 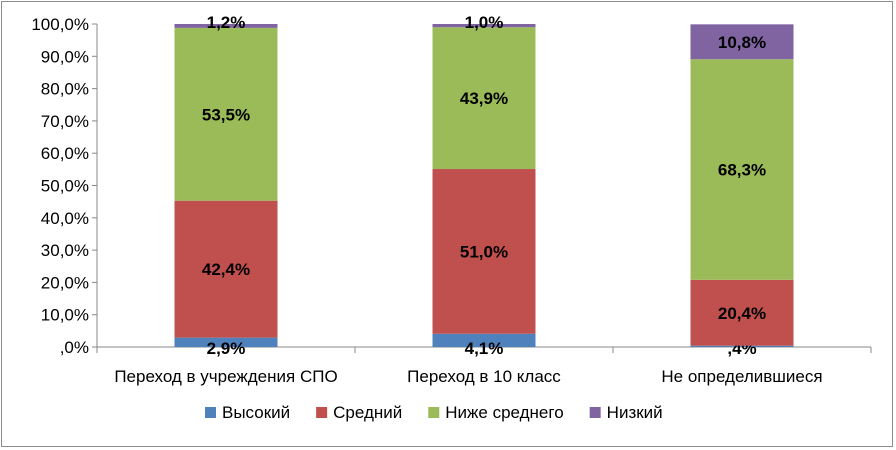 What do you see at coordinates (74, 347) in the screenshot?
I see `y-tick-label: ,0%` at bounding box center [74, 347].